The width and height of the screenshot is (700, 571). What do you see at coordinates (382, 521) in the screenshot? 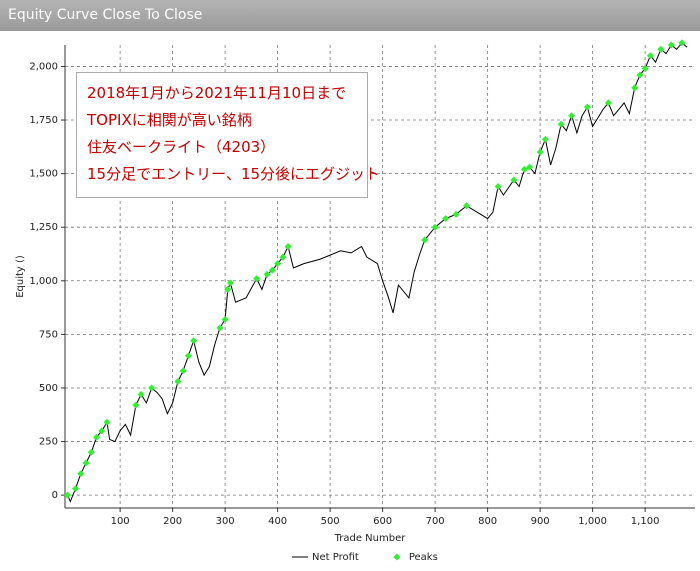
I see `x-tick-label: 600` at bounding box center [382, 521].